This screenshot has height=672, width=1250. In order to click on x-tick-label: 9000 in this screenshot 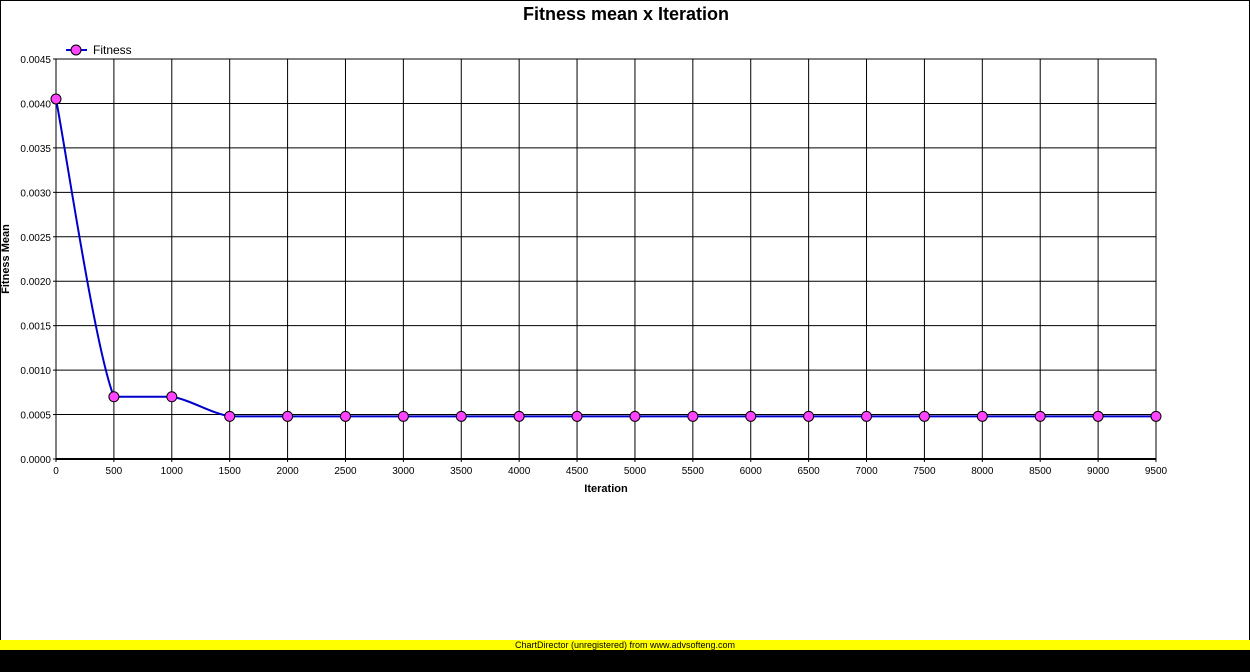, I will do `click(1098, 471)`.